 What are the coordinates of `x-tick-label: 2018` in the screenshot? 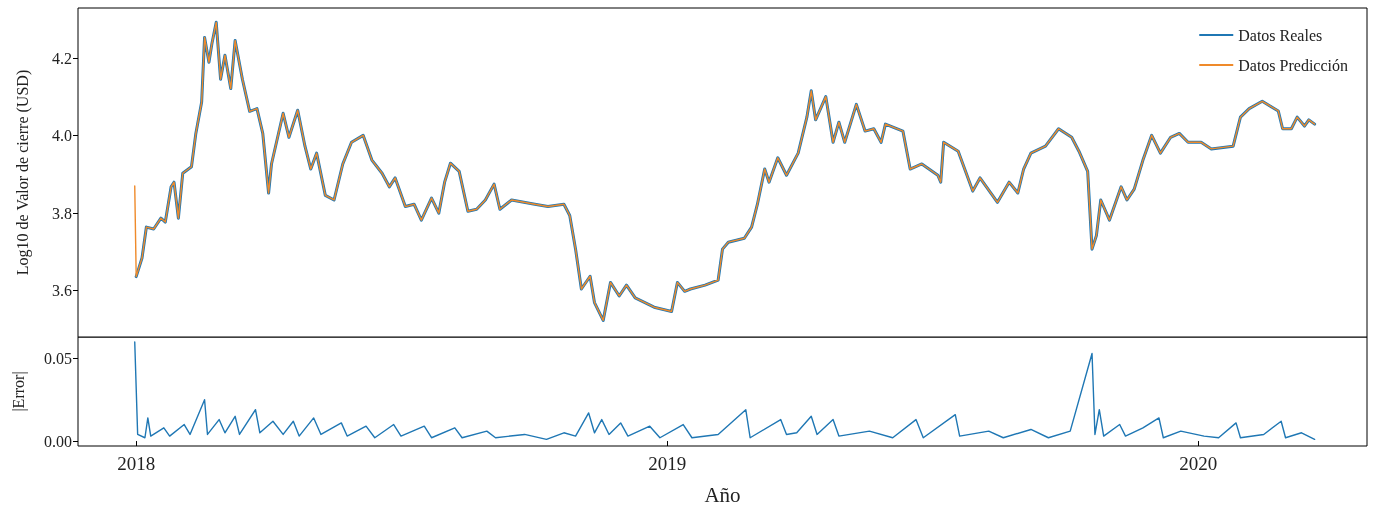 It's located at (136, 463).